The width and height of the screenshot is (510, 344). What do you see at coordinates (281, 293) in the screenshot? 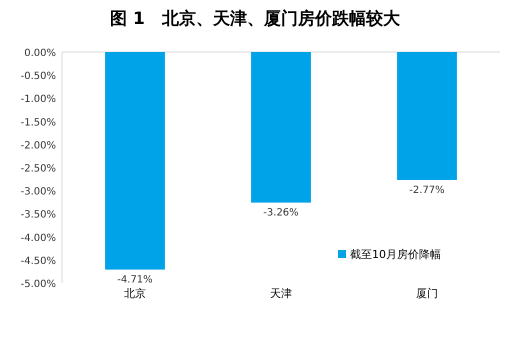
I see `x-tick-label: 天津` at bounding box center [281, 293].